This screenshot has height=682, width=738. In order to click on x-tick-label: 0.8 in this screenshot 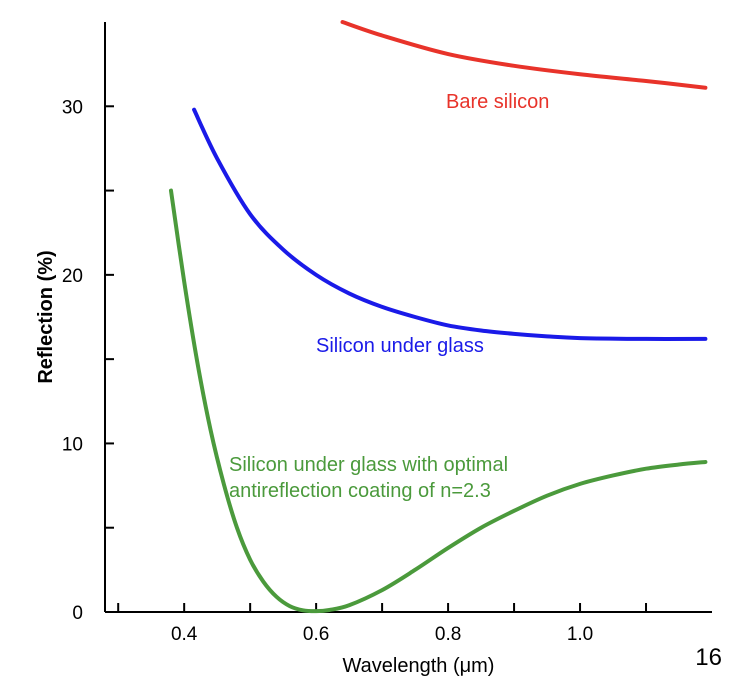, I will do `click(448, 634)`.